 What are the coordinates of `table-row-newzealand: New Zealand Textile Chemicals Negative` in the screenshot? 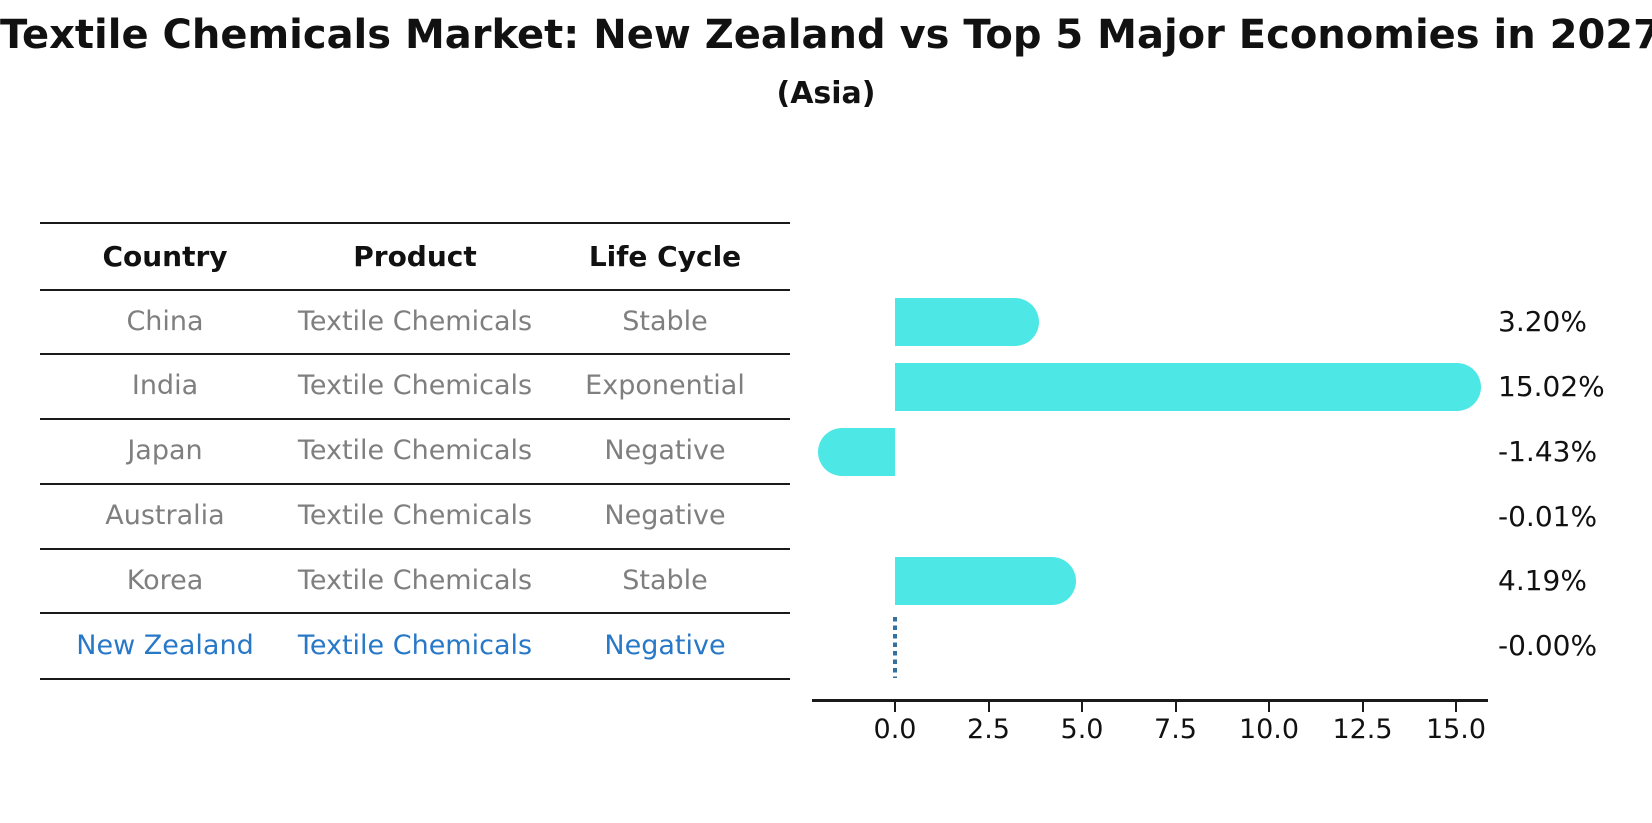 It's located at (415, 646).